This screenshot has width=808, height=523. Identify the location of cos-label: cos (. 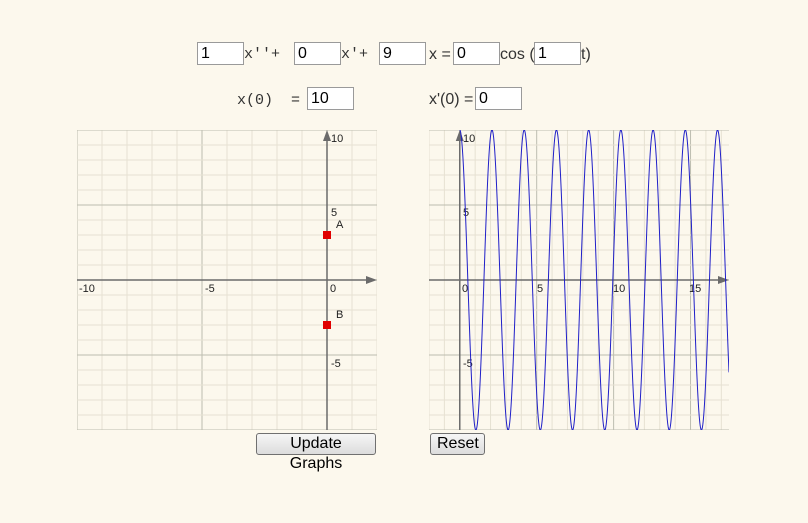
(517, 54).